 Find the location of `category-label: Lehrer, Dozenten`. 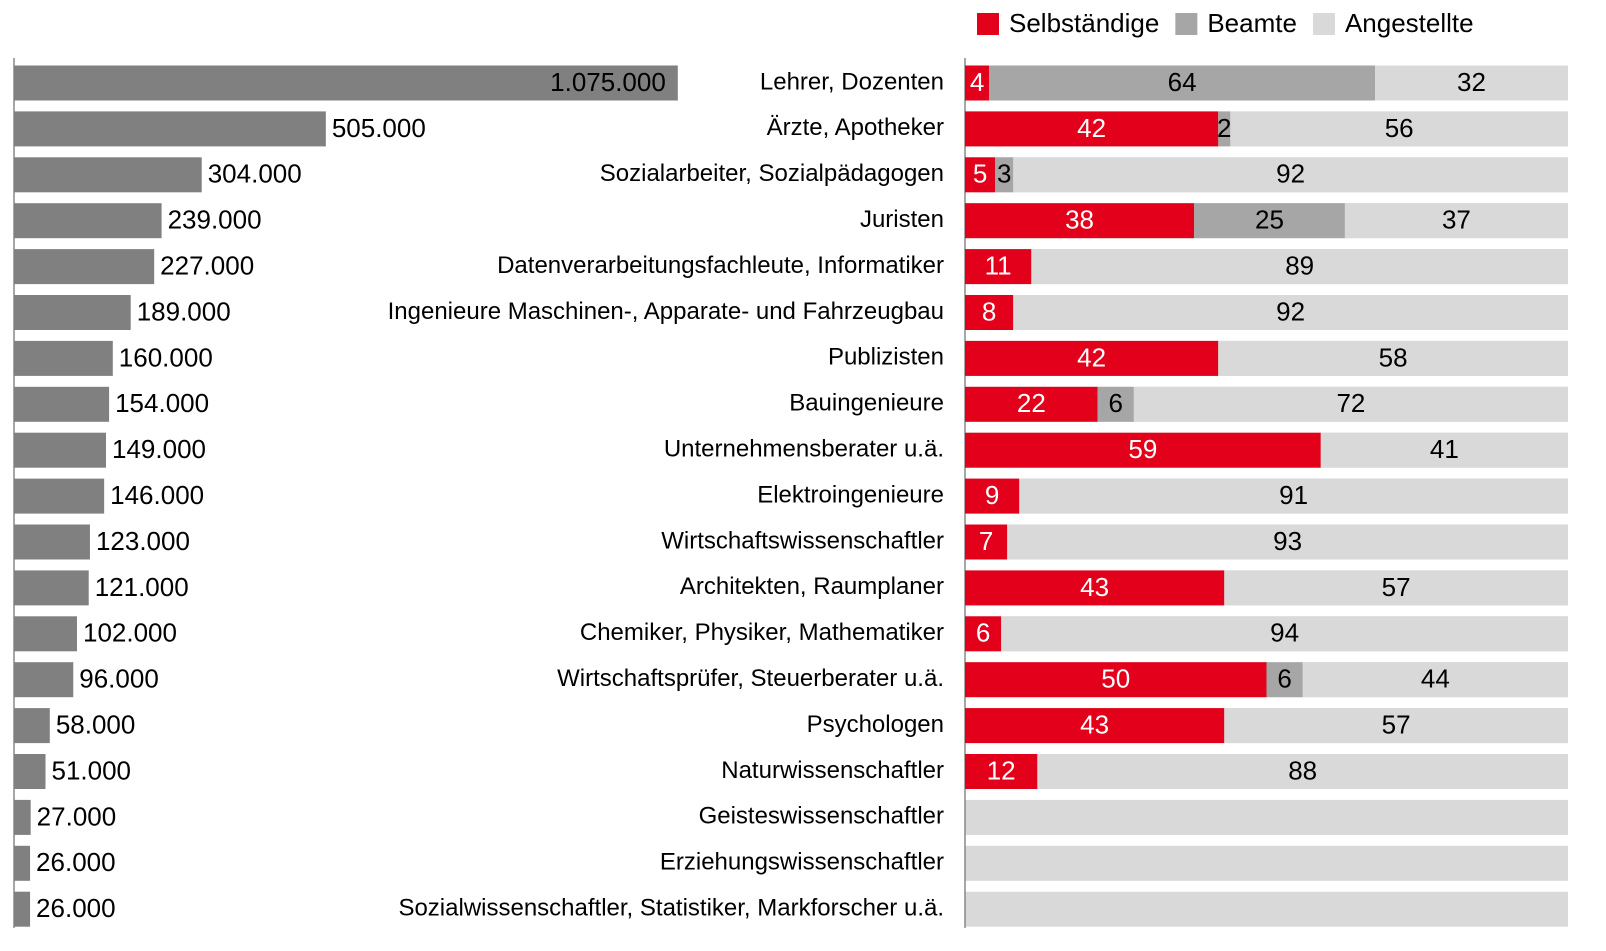

category-label: Lehrer, Dozenten is located at coordinates (852, 81).